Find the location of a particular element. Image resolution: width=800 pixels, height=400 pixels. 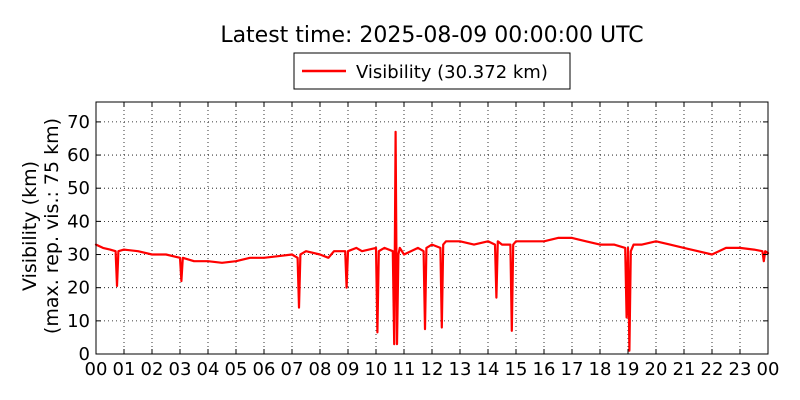

legend: Visibility (30.372 km) is located at coordinates (432, 71).